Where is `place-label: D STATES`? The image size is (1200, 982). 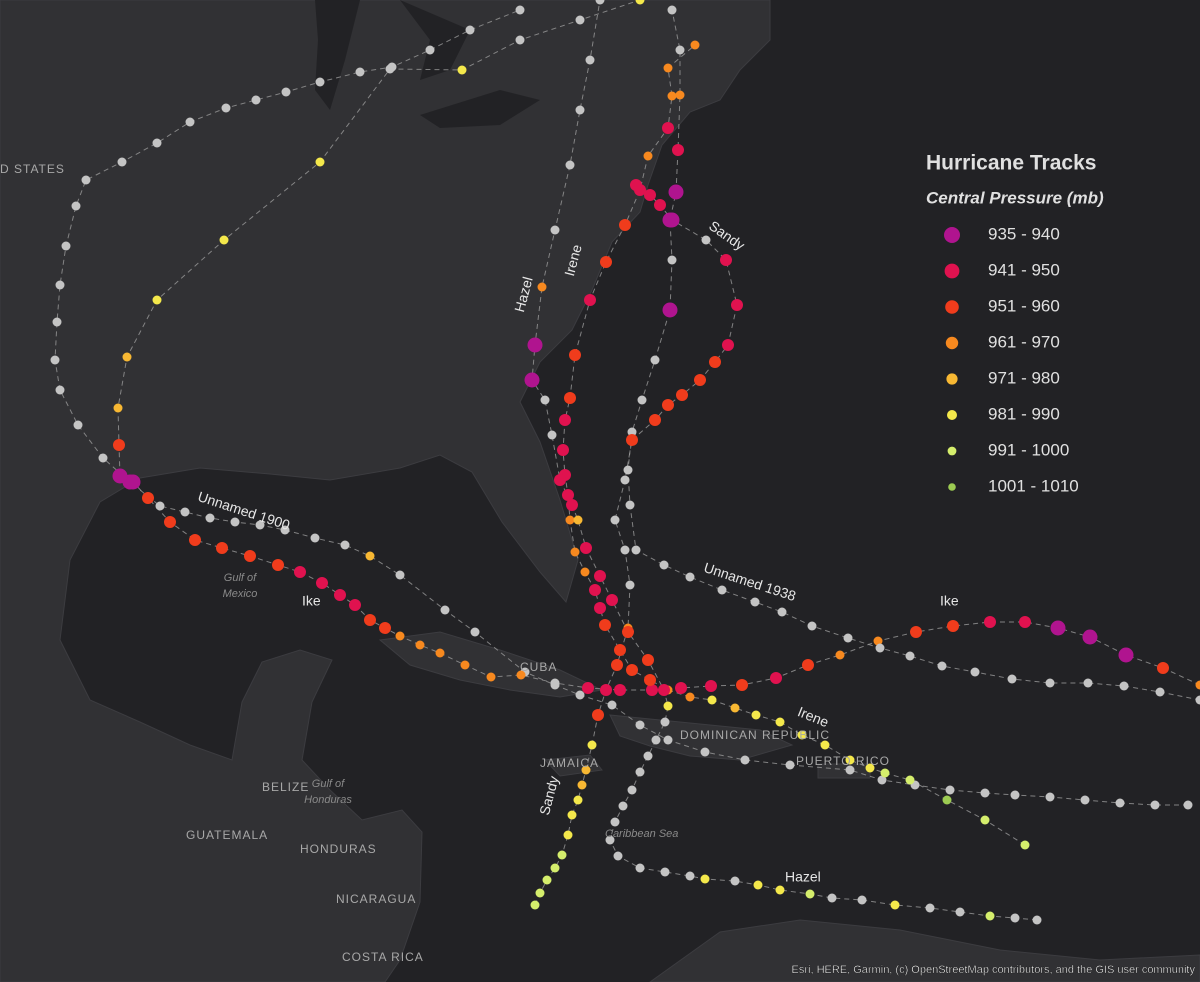
place-label: D STATES is located at coordinates (32, 169).